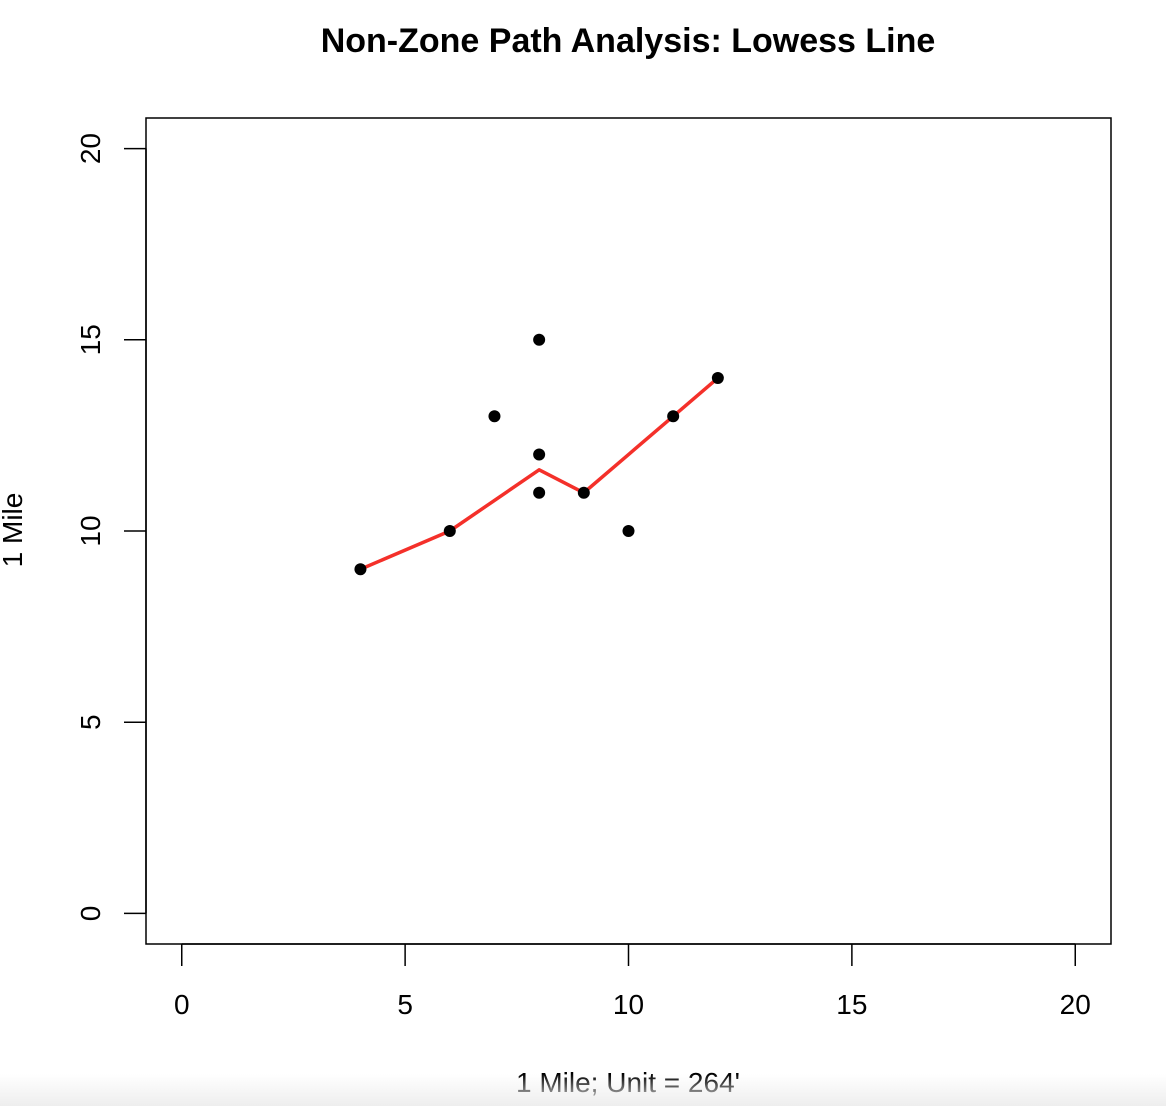  I want to click on data-points-layer, so click(539, 454).